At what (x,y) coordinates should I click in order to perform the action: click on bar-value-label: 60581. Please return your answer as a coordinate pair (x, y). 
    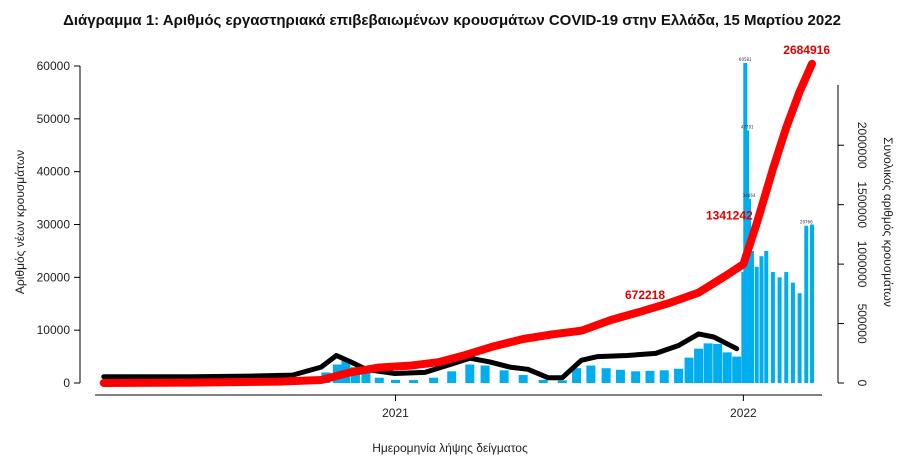
    Looking at the image, I should click on (745, 59).